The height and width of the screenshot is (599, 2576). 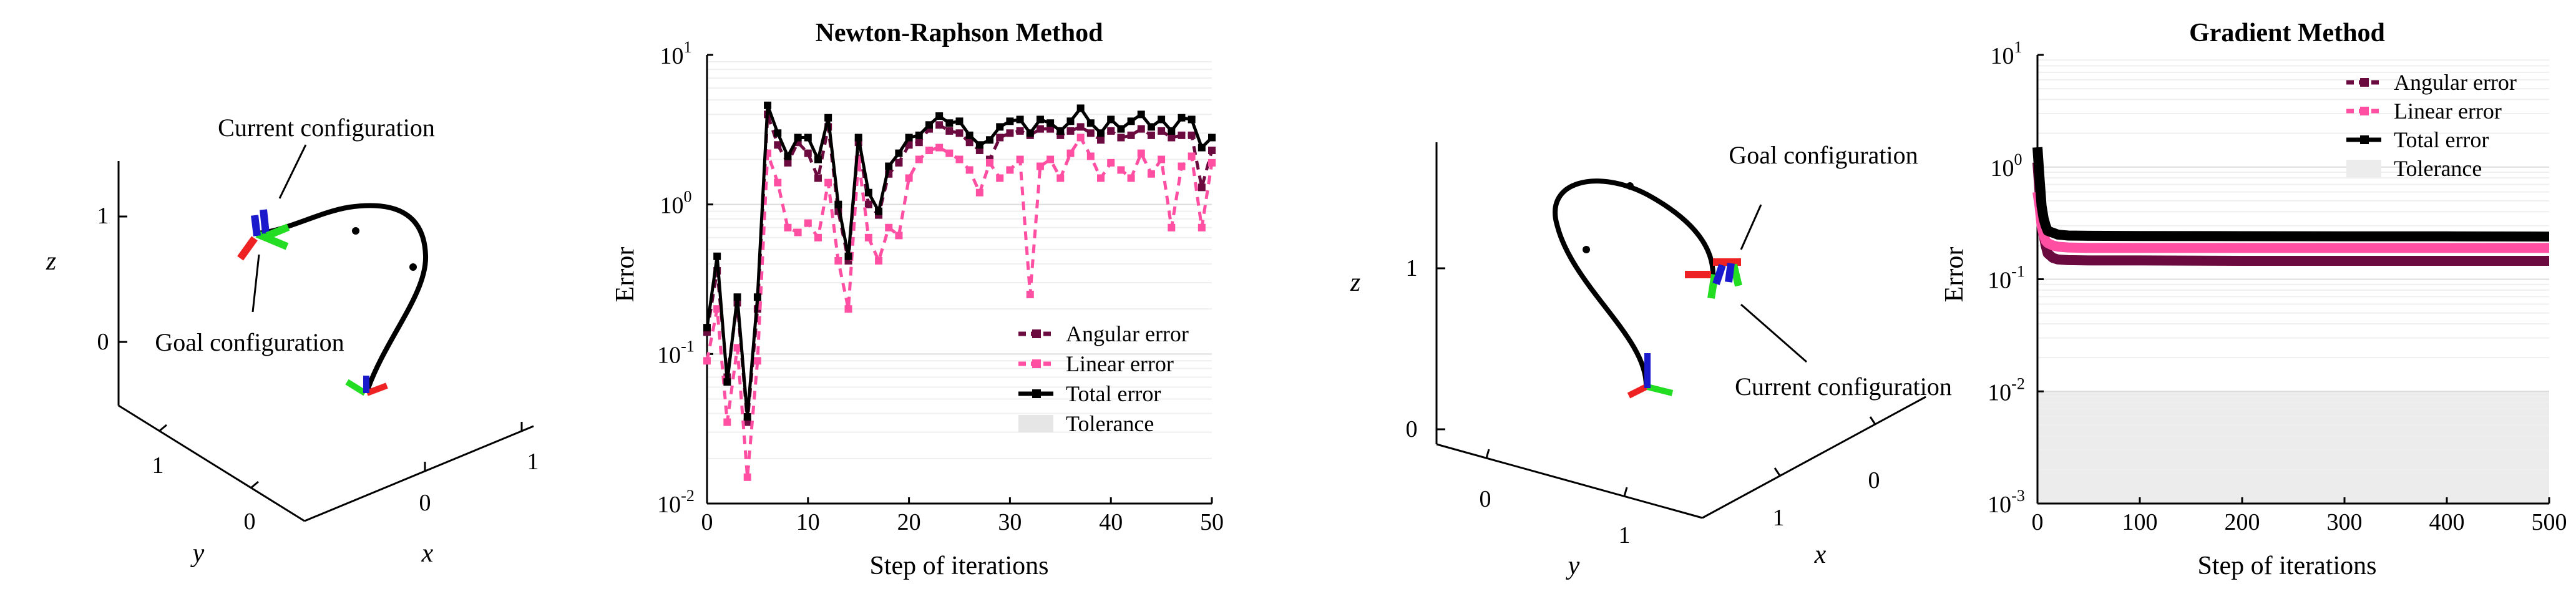 I want to click on panel-c-x-axis-line, so click(x=1814, y=457).